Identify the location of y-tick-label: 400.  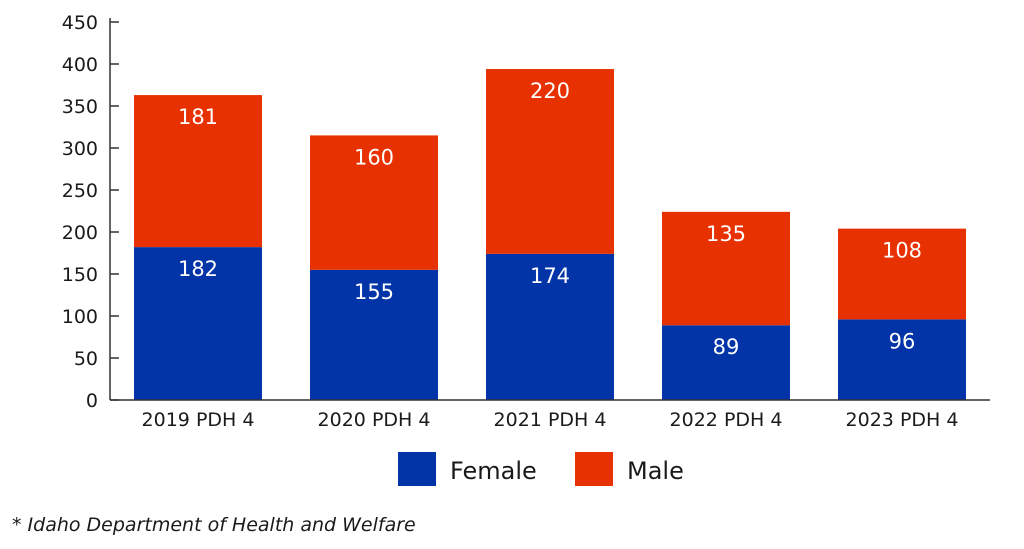
(80, 65).